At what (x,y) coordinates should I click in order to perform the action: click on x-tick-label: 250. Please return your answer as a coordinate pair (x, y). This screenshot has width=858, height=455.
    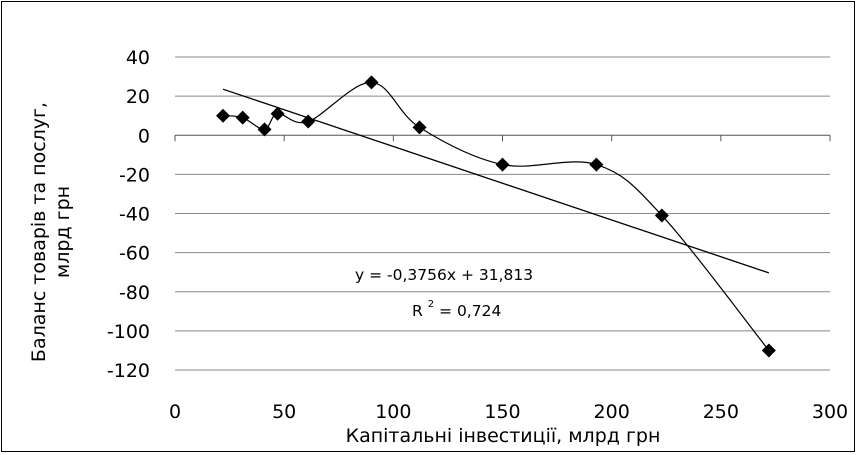
    Looking at the image, I should click on (721, 412).